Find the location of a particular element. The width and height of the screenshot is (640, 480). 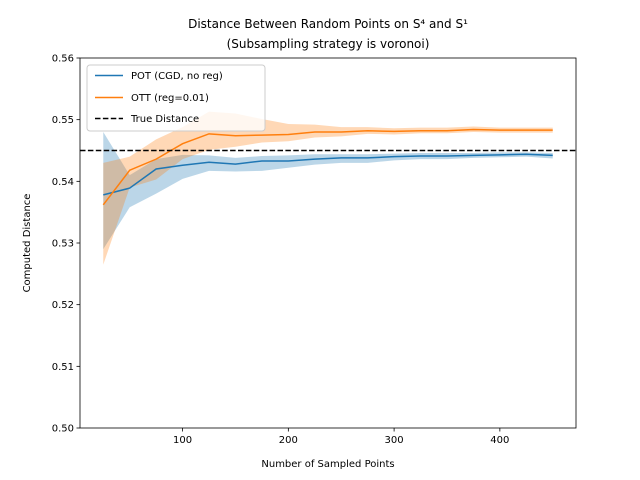

y-tick-label: 0.50 is located at coordinates (63, 429).